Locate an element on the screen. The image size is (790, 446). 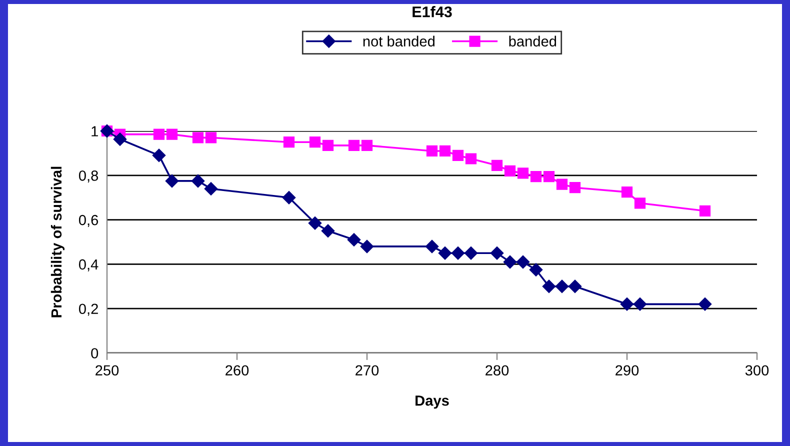
legend-label: banded is located at coordinates (532, 41).